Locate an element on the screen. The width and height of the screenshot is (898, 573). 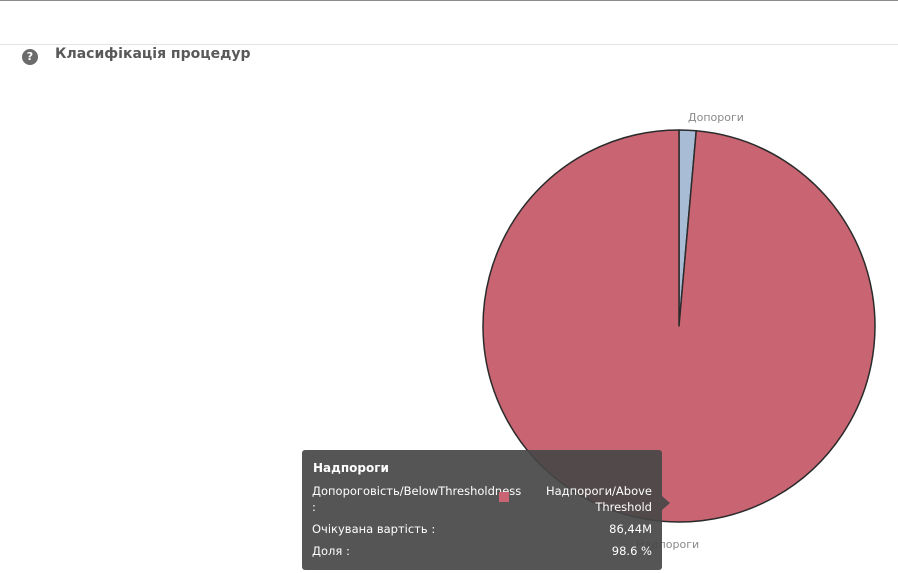
tooltip-arrow is located at coordinates (666, 503).